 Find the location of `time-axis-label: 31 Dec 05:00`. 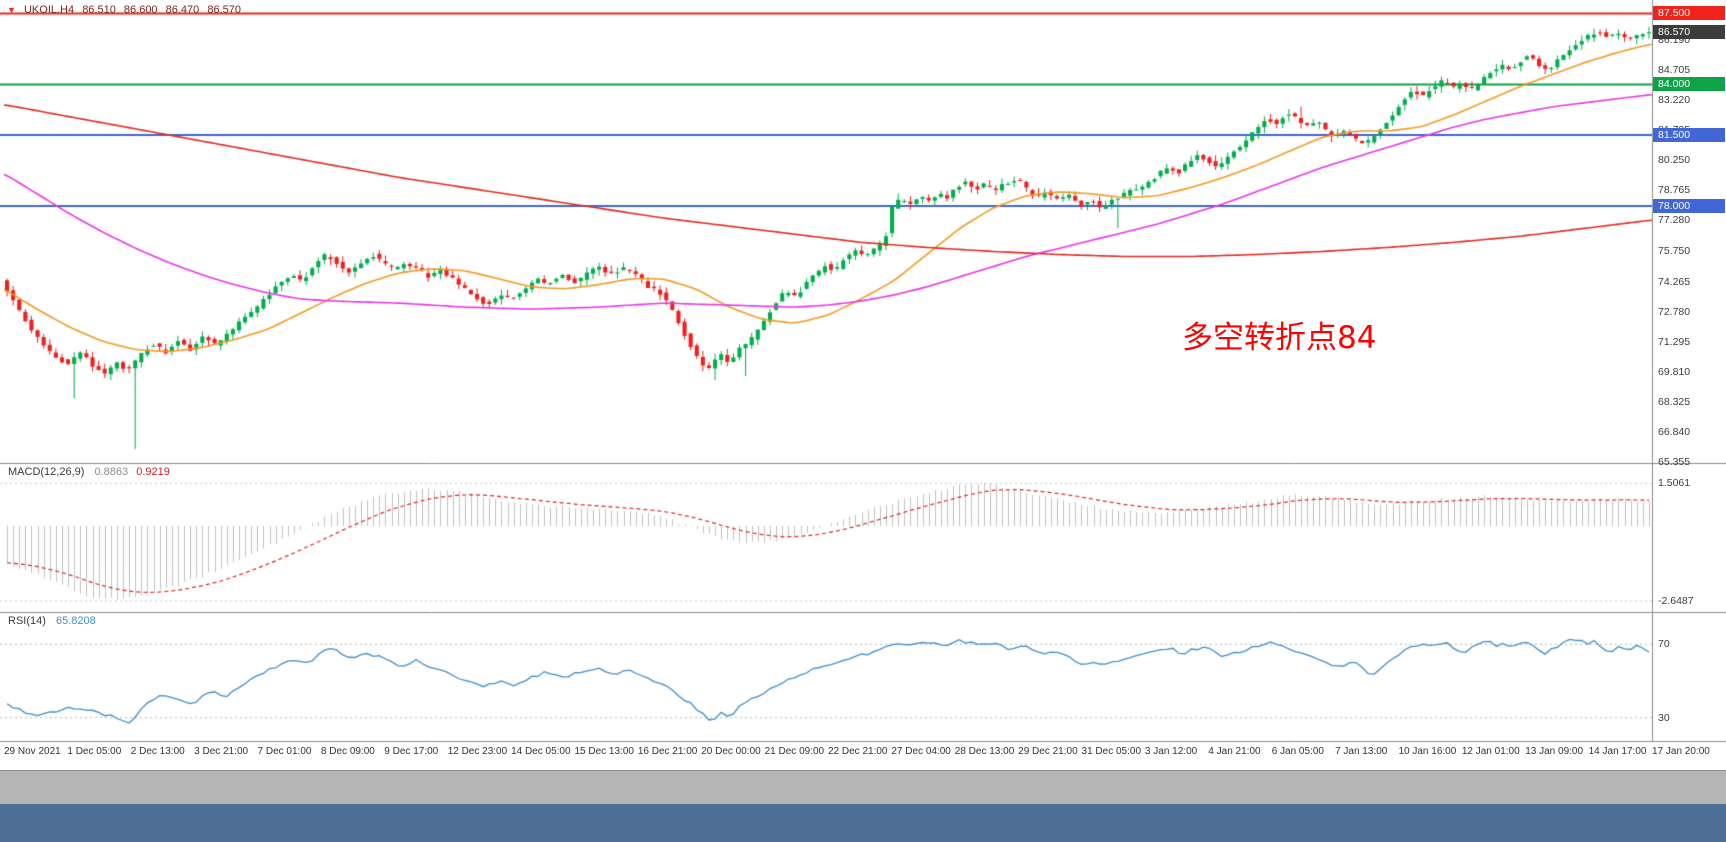

time-axis-label: 31 Dec 05:00 is located at coordinates (1111, 751).